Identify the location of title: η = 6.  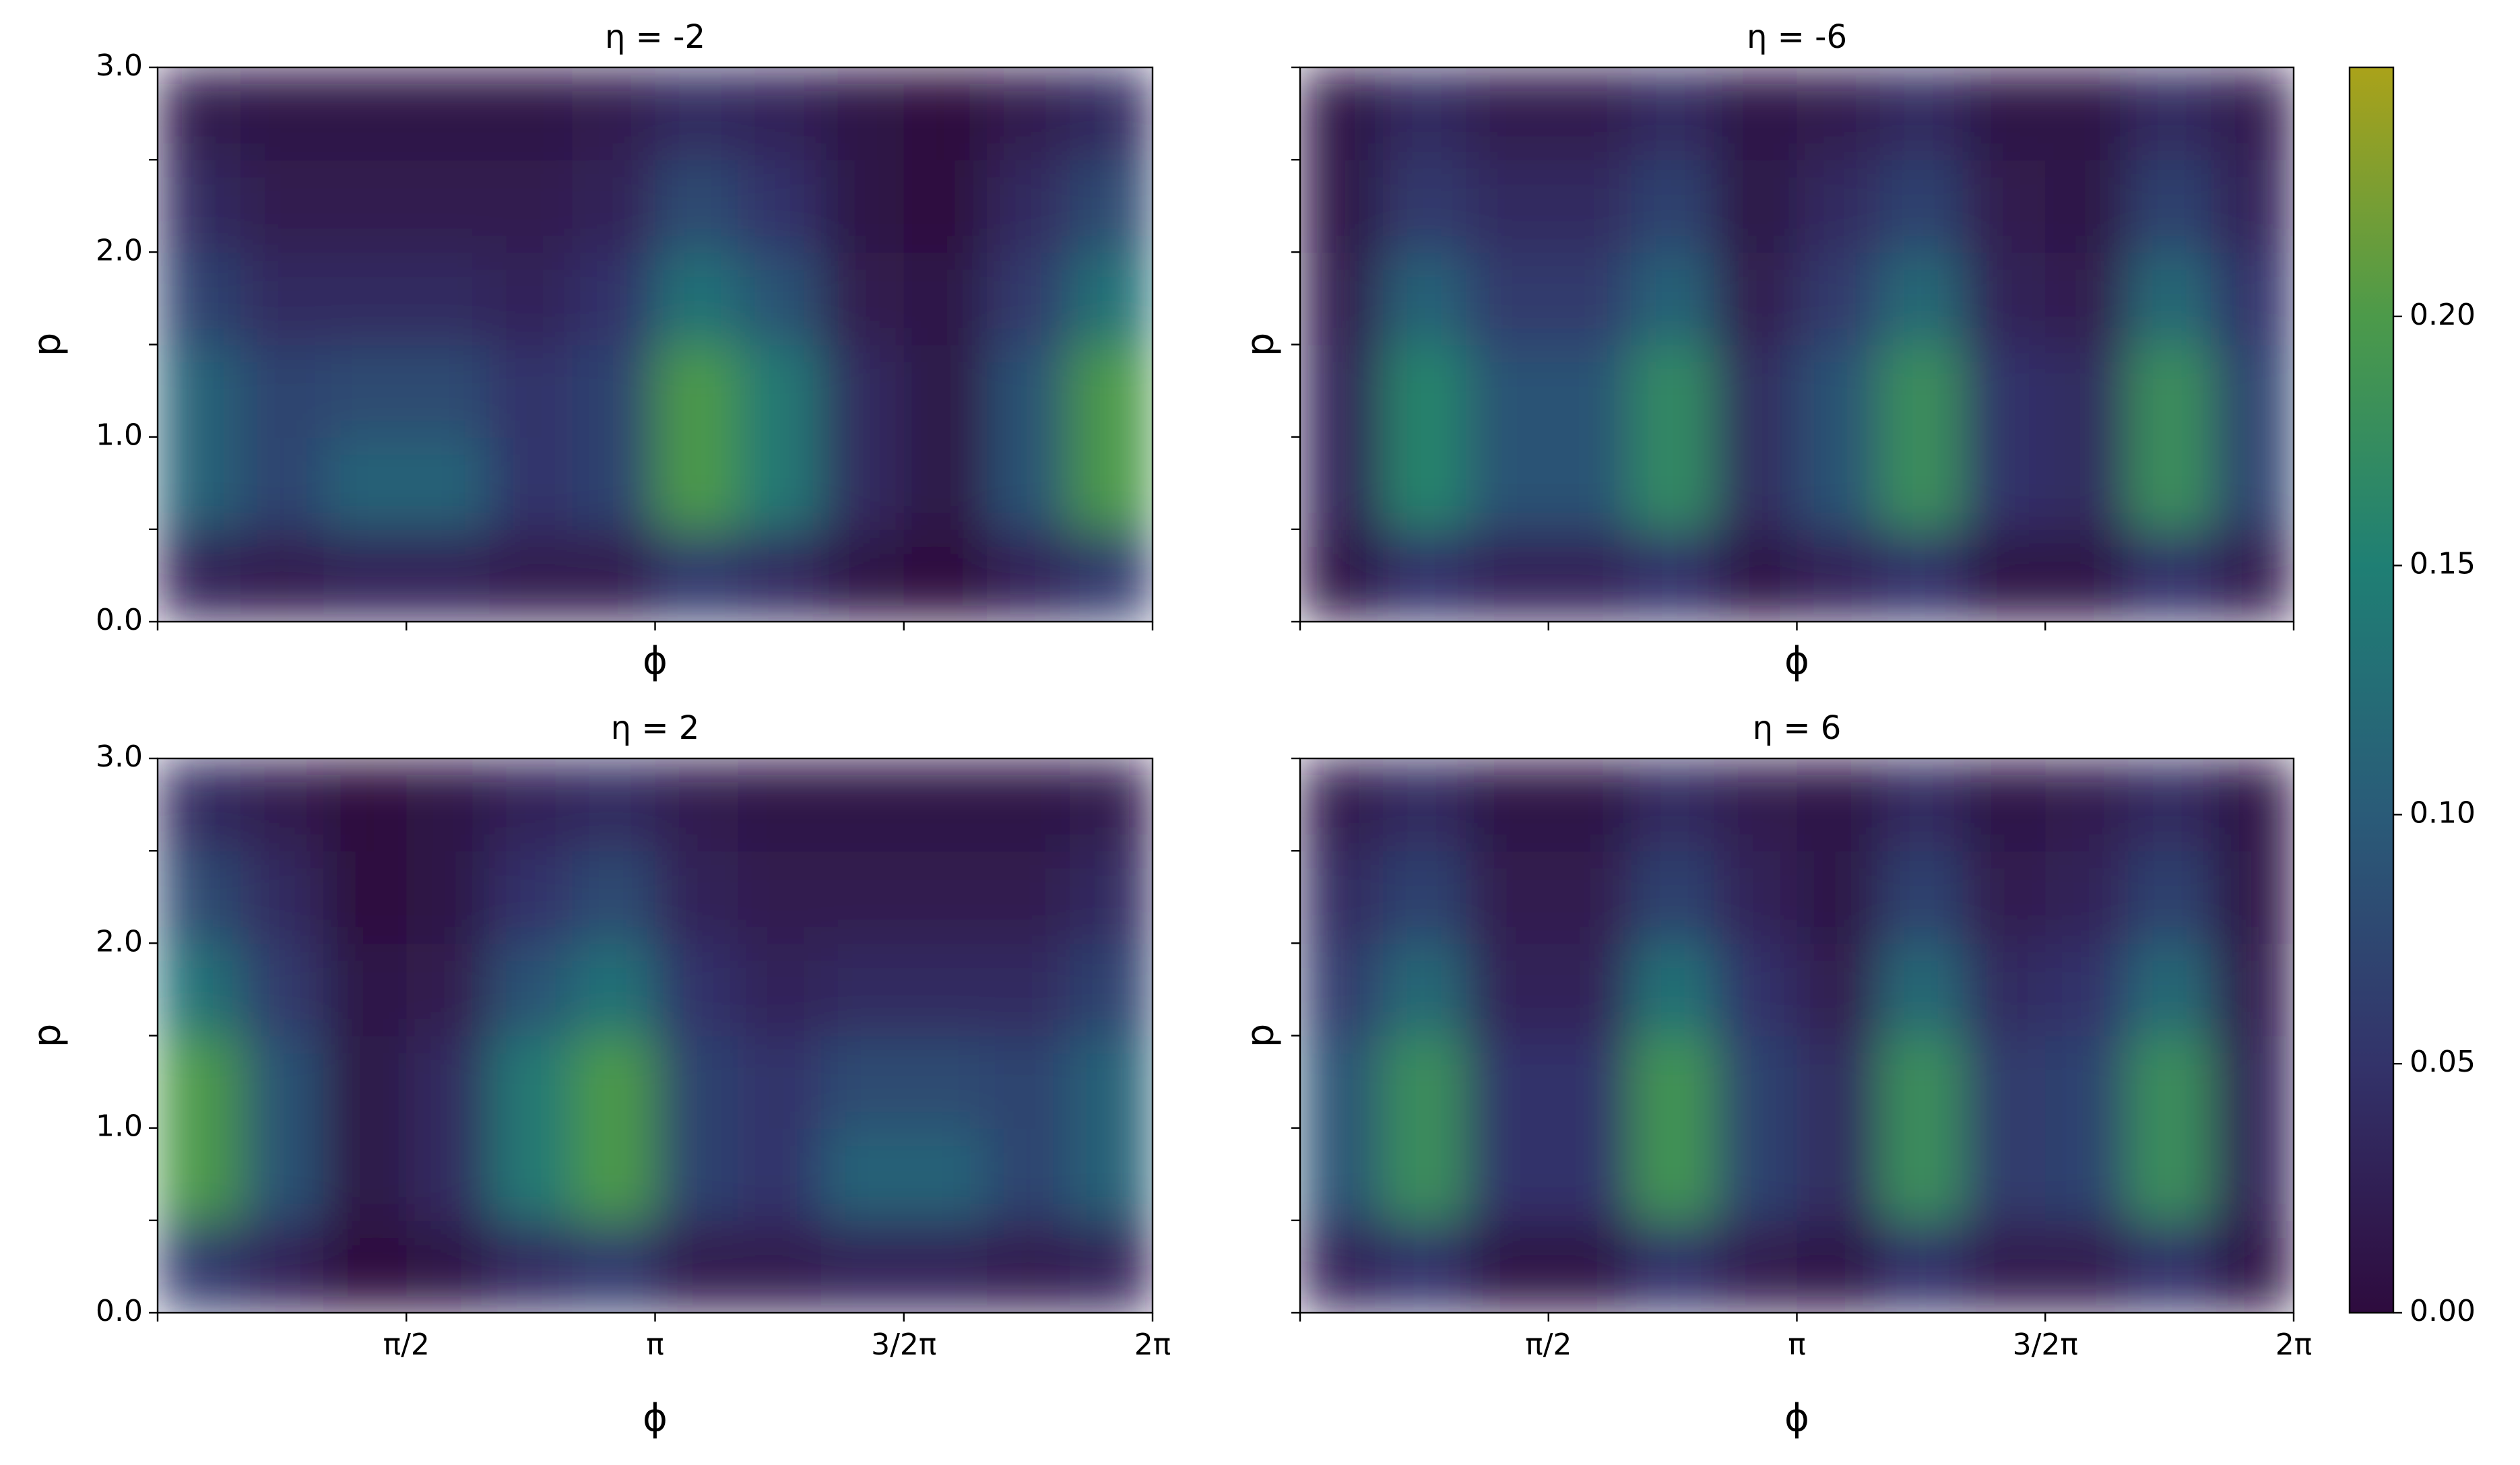
(1797, 728).